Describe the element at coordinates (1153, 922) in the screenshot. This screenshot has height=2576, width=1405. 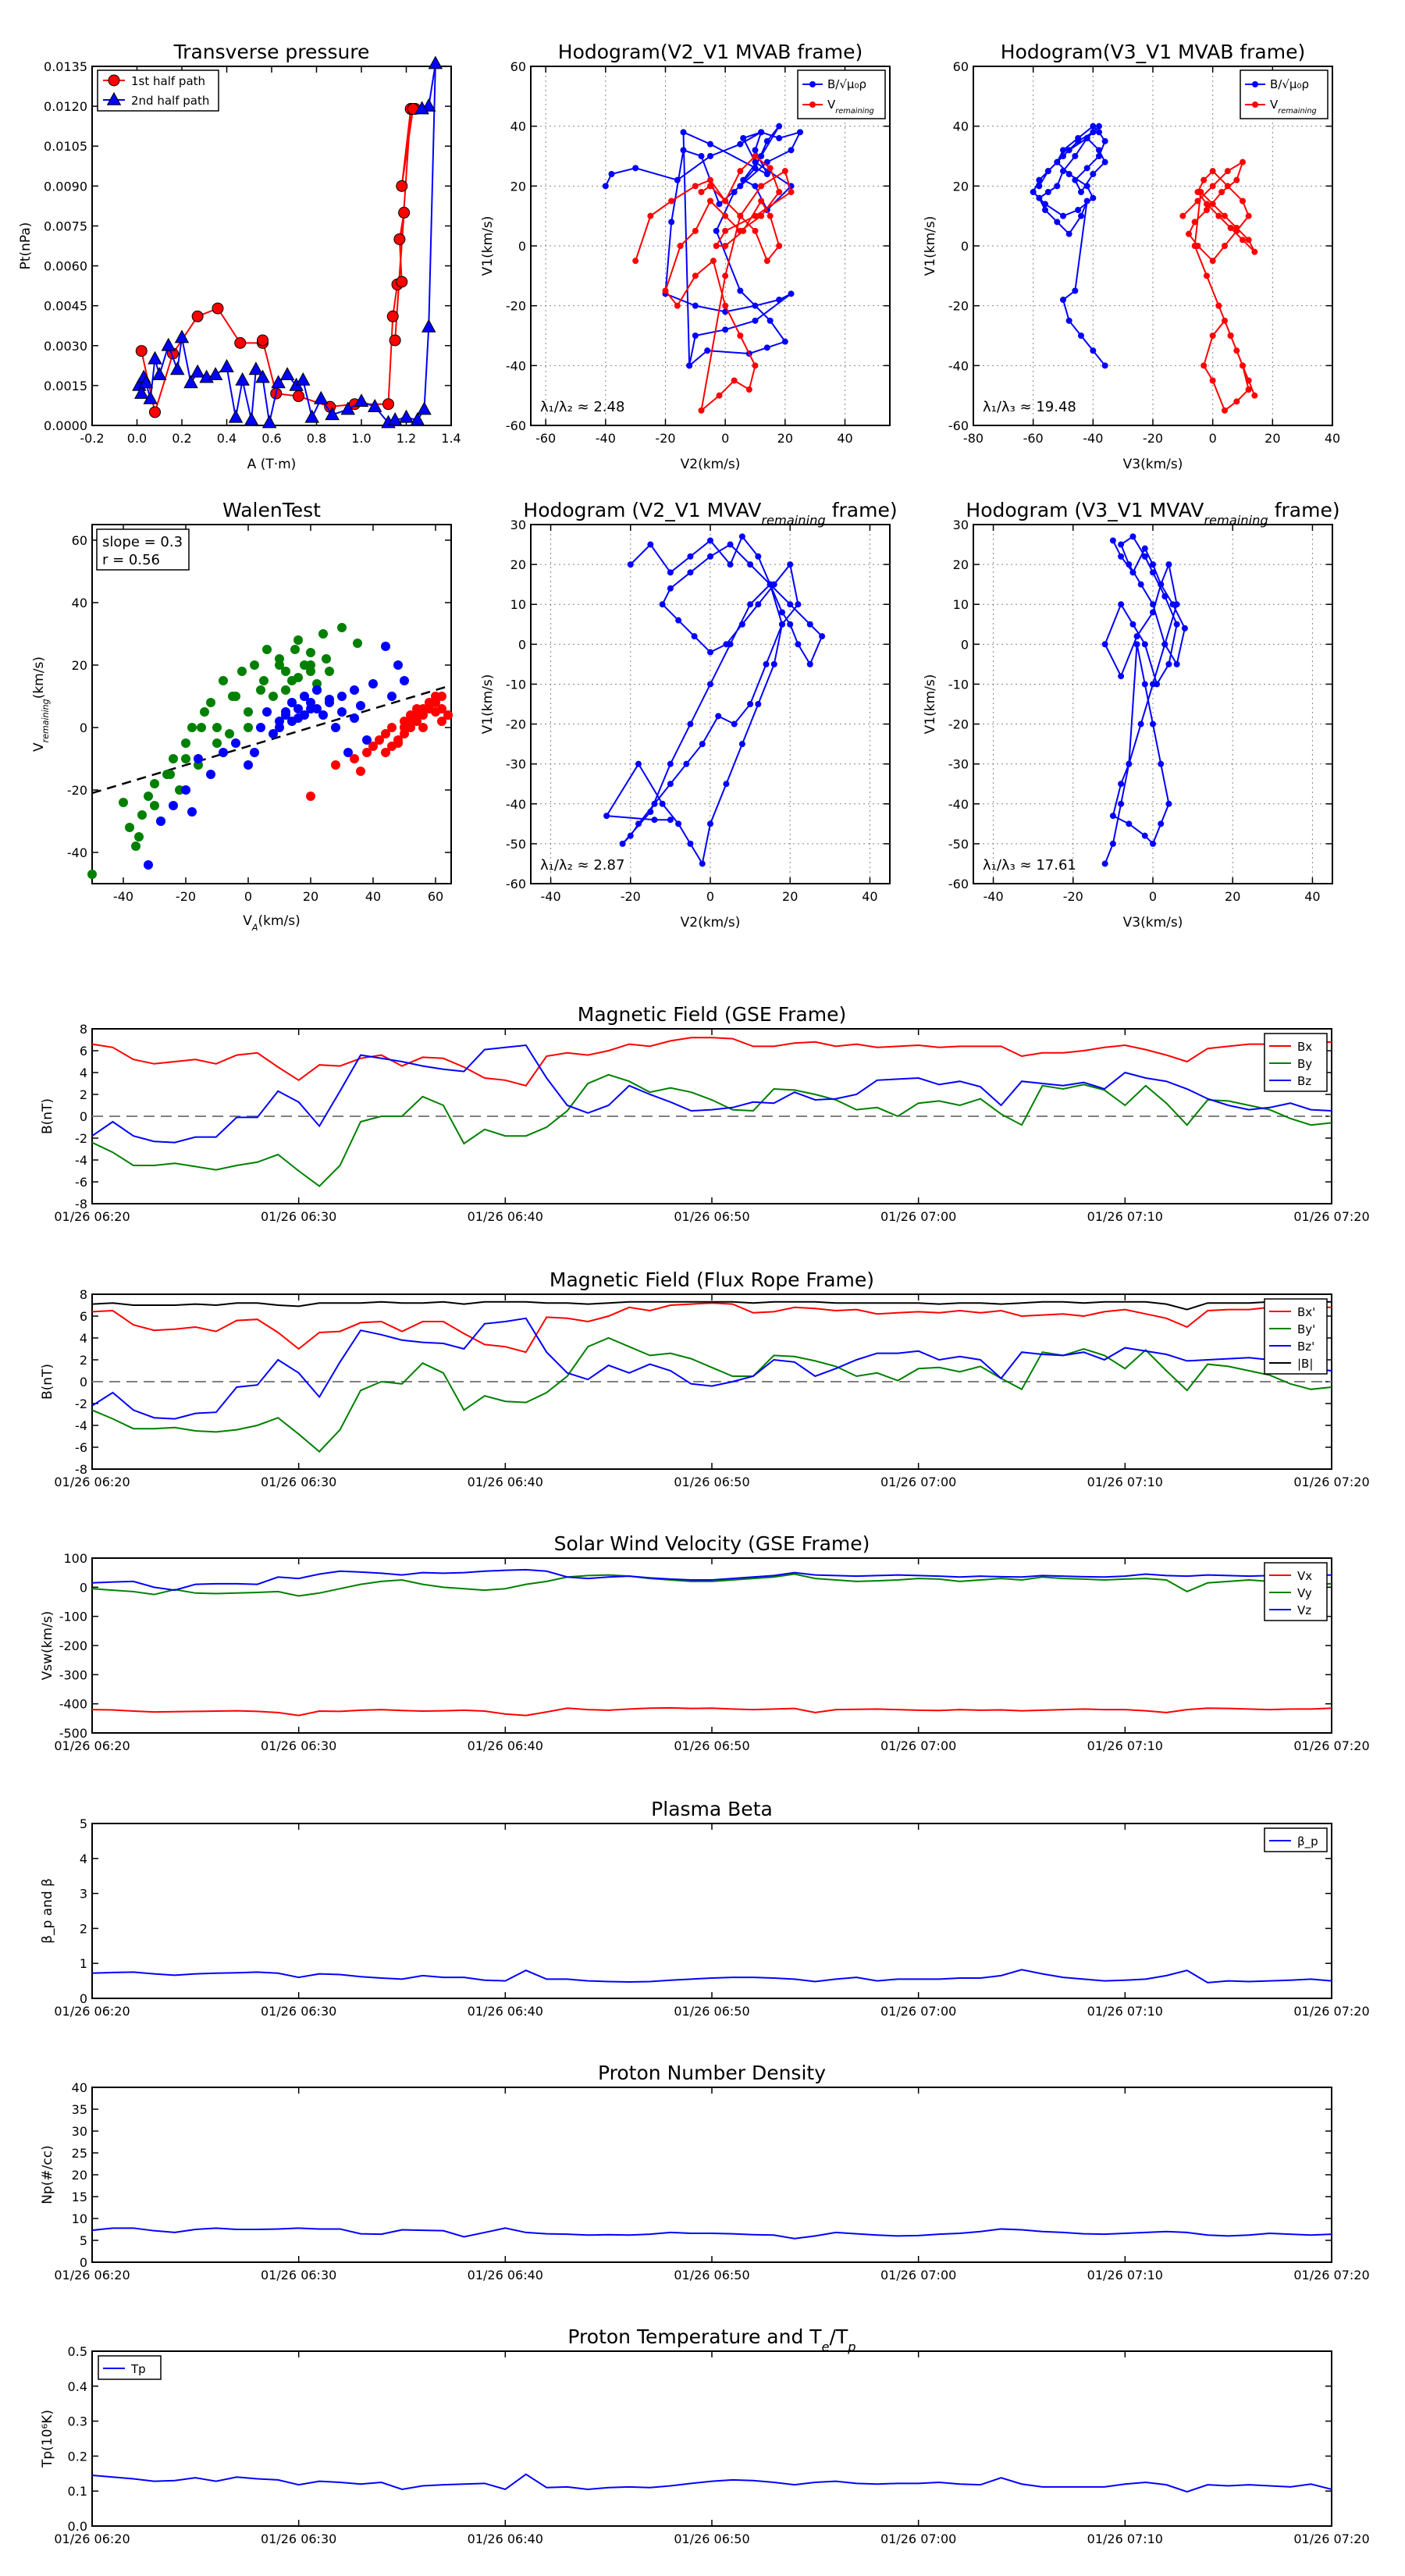
I see `hod4-xlabel: V3(km/s)` at that location.